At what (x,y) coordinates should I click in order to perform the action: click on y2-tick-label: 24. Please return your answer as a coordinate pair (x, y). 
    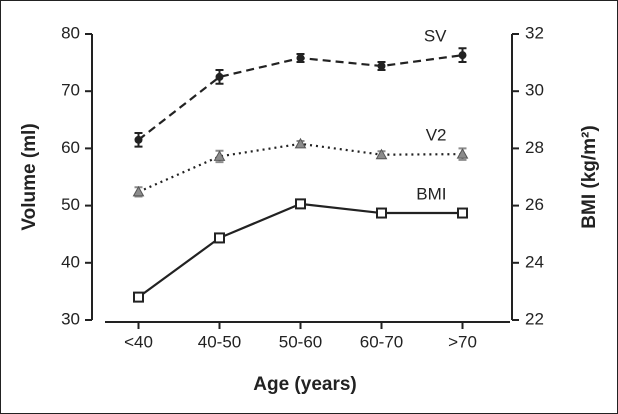
    Looking at the image, I should click on (534, 261).